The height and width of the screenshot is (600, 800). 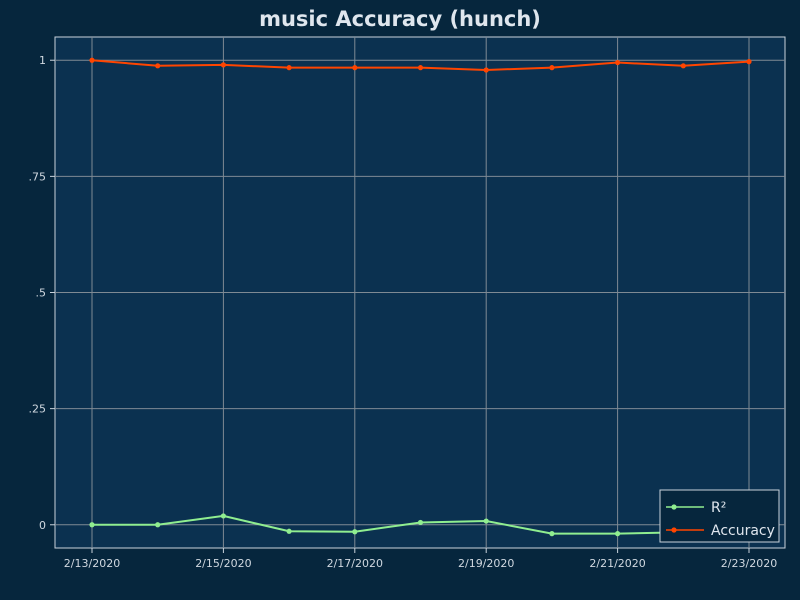 What do you see at coordinates (42, 60) in the screenshot?
I see `y-tick-label: 1` at bounding box center [42, 60].